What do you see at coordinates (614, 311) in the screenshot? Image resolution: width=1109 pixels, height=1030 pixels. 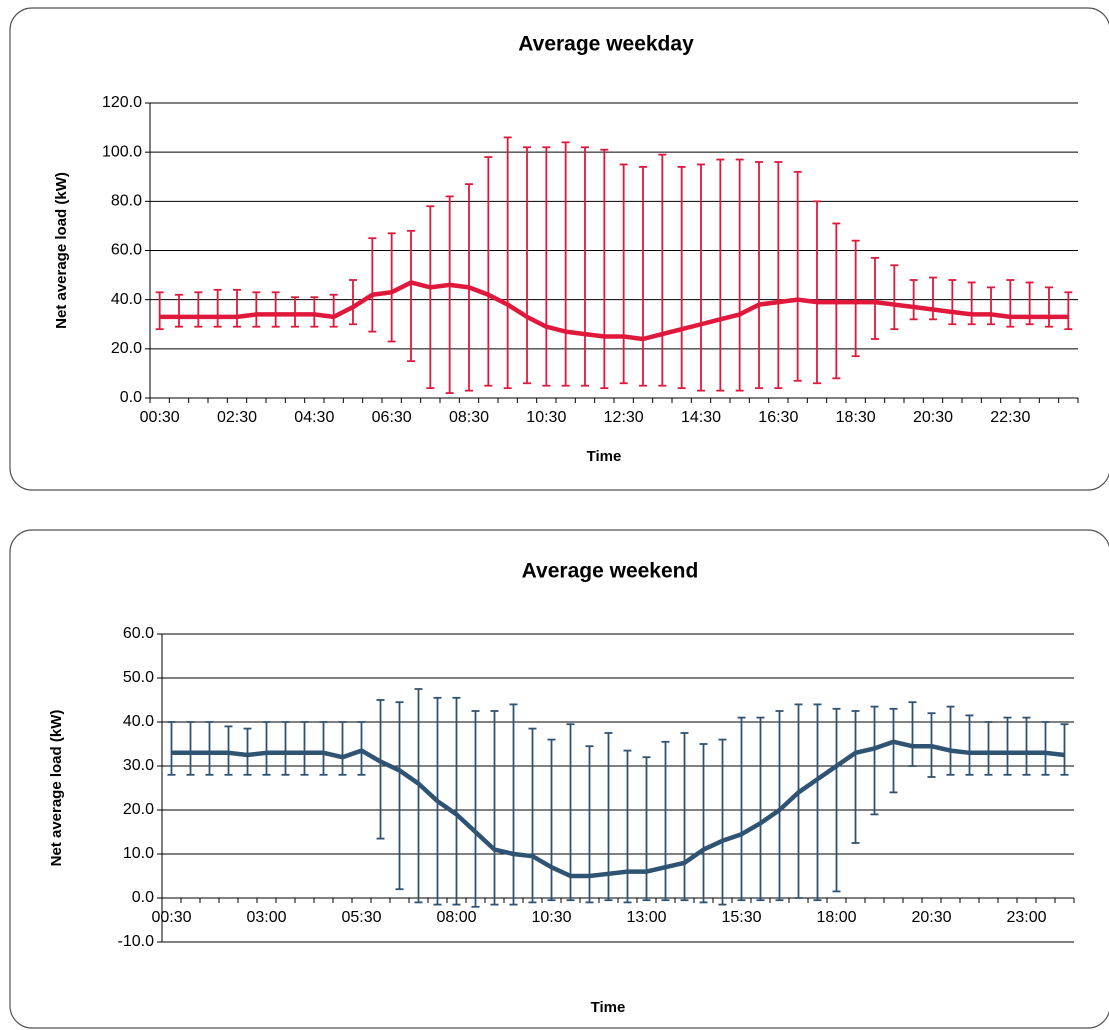 I see `line` at bounding box center [614, 311].